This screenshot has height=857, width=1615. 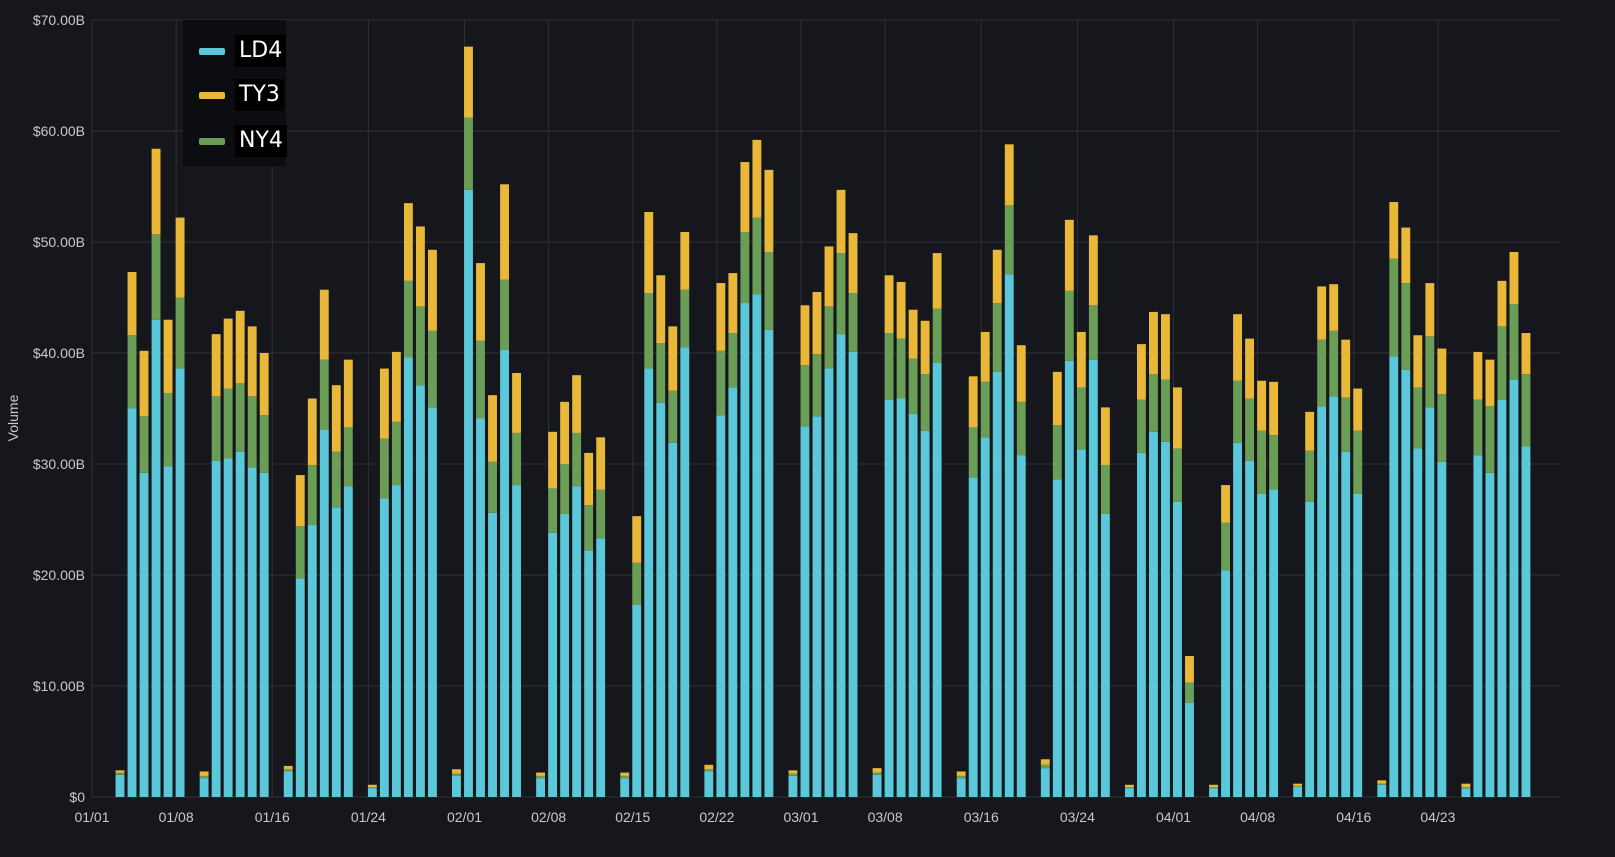 I want to click on legend-item-ld4: LD4, so click(x=243, y=51).